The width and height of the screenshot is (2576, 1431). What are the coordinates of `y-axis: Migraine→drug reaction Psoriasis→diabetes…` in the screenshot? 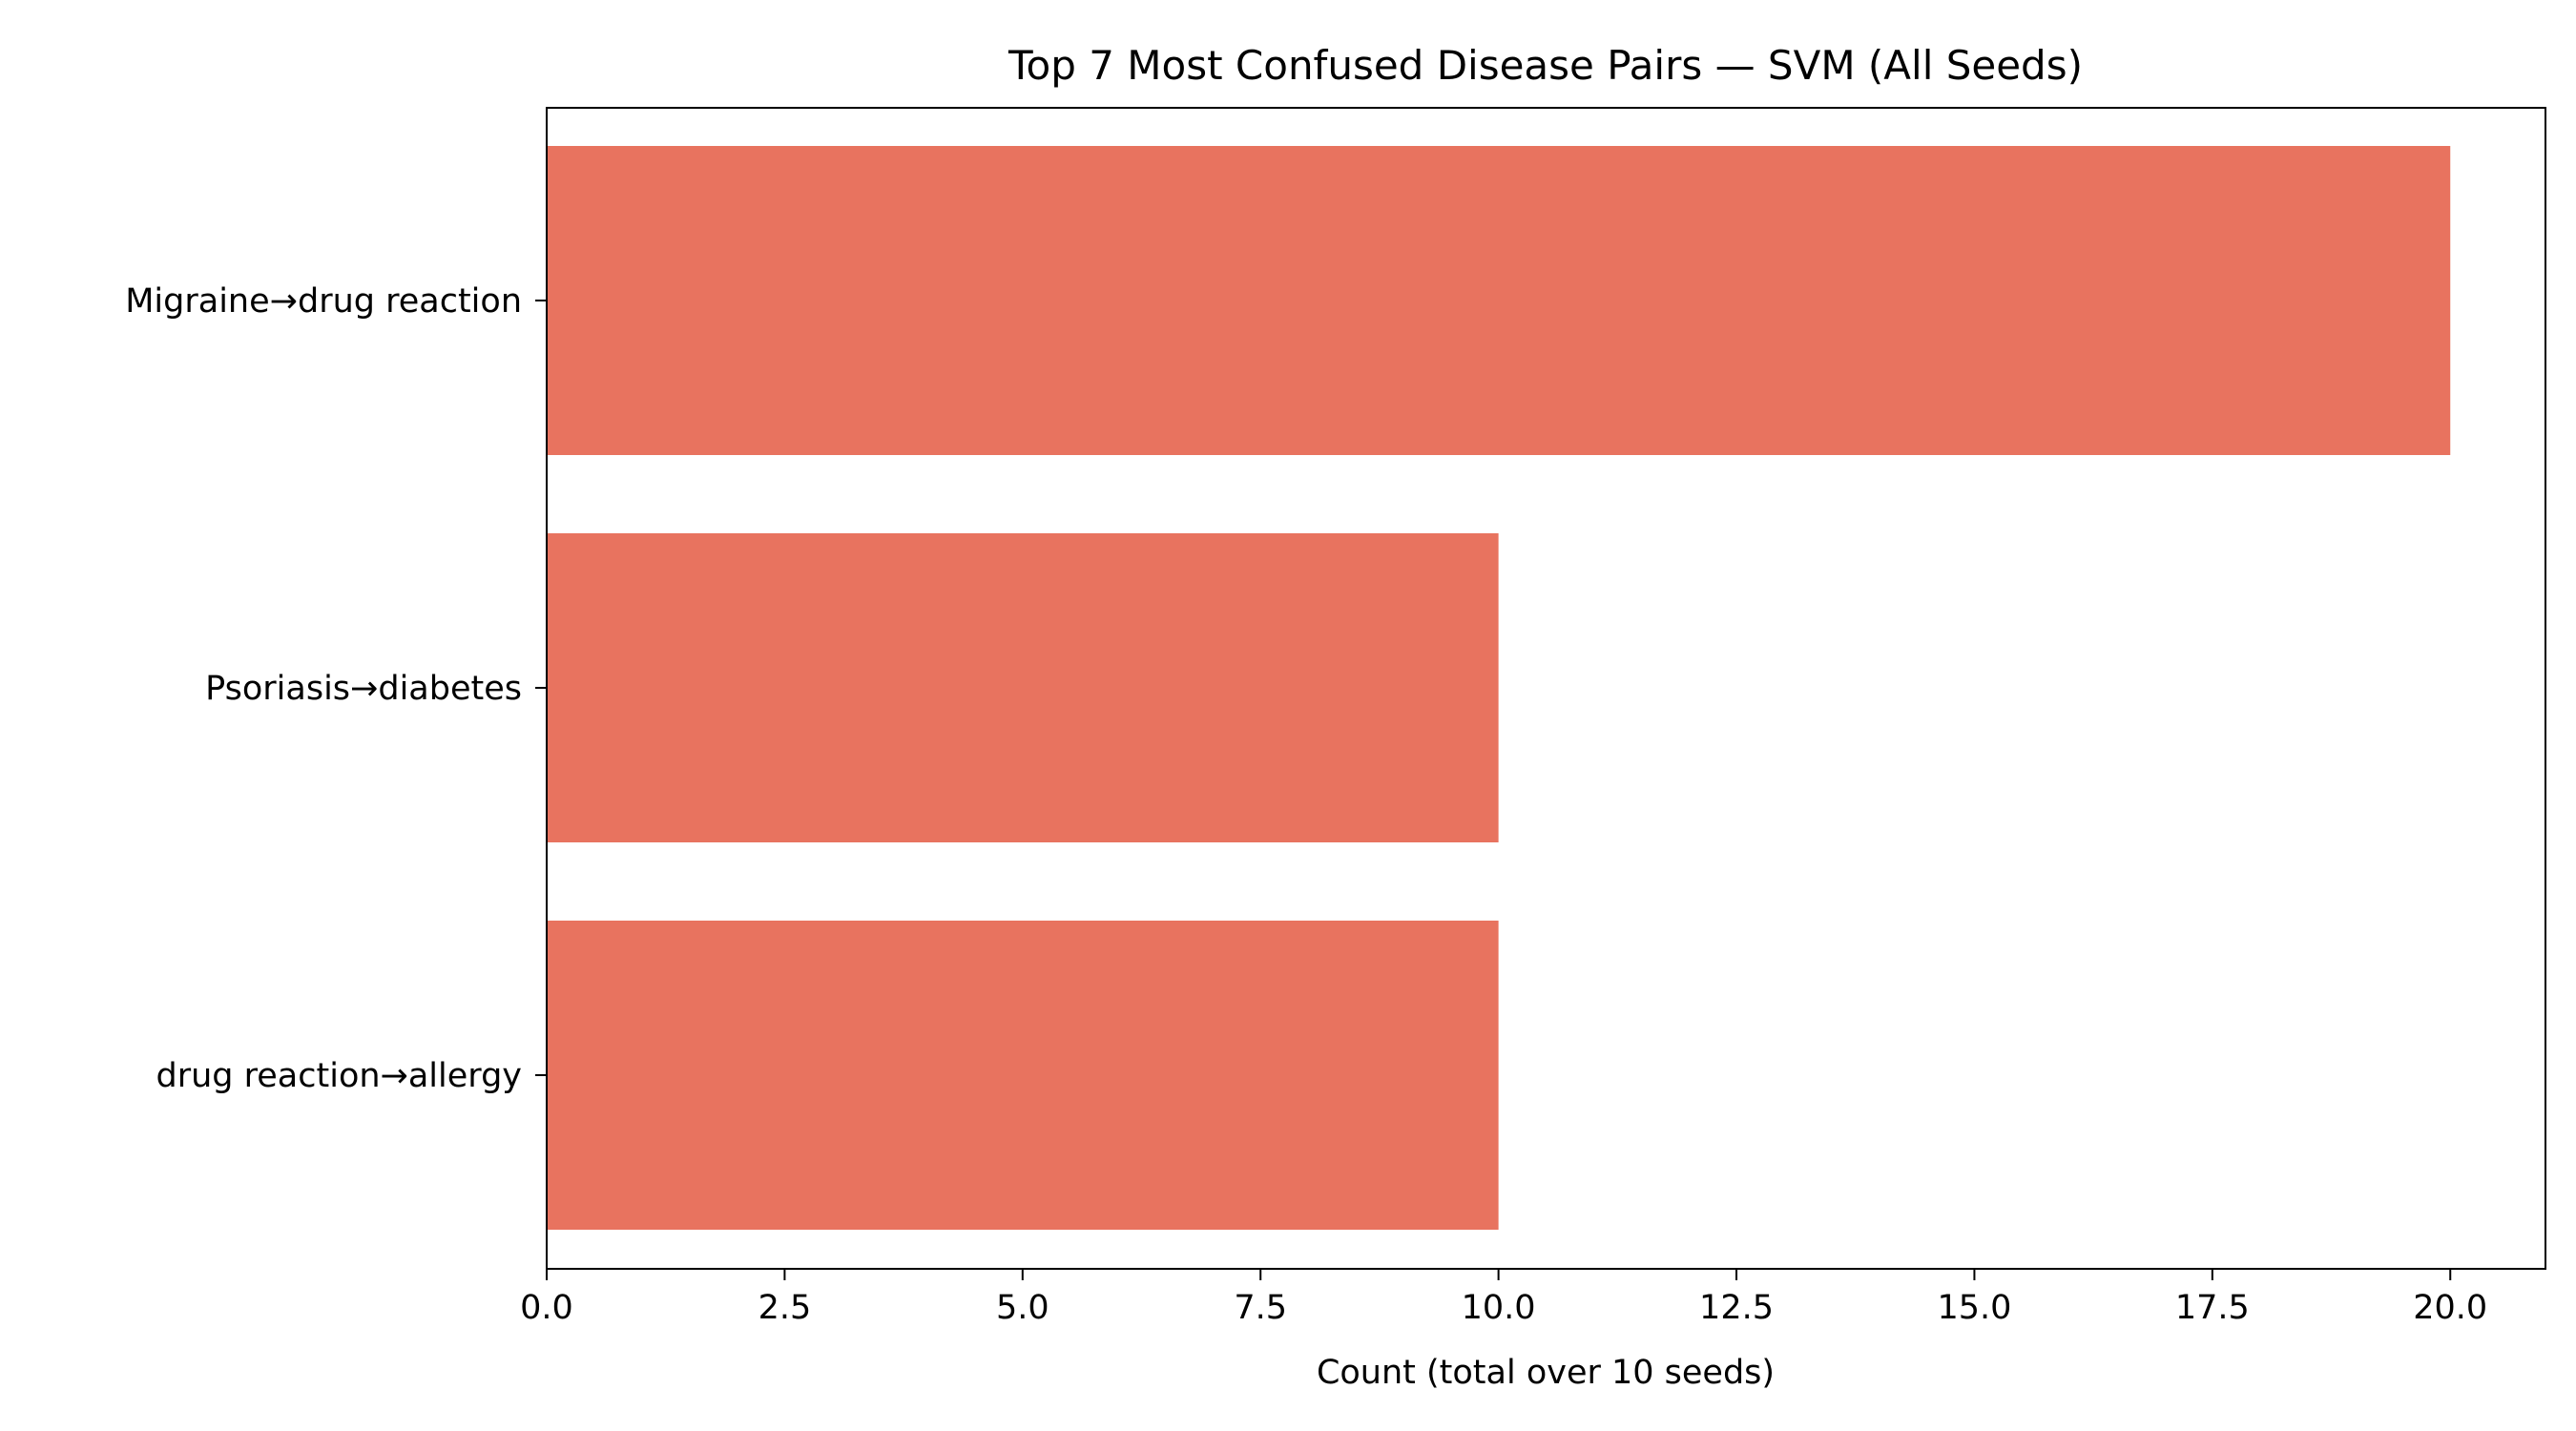 It's located at (336, 688).